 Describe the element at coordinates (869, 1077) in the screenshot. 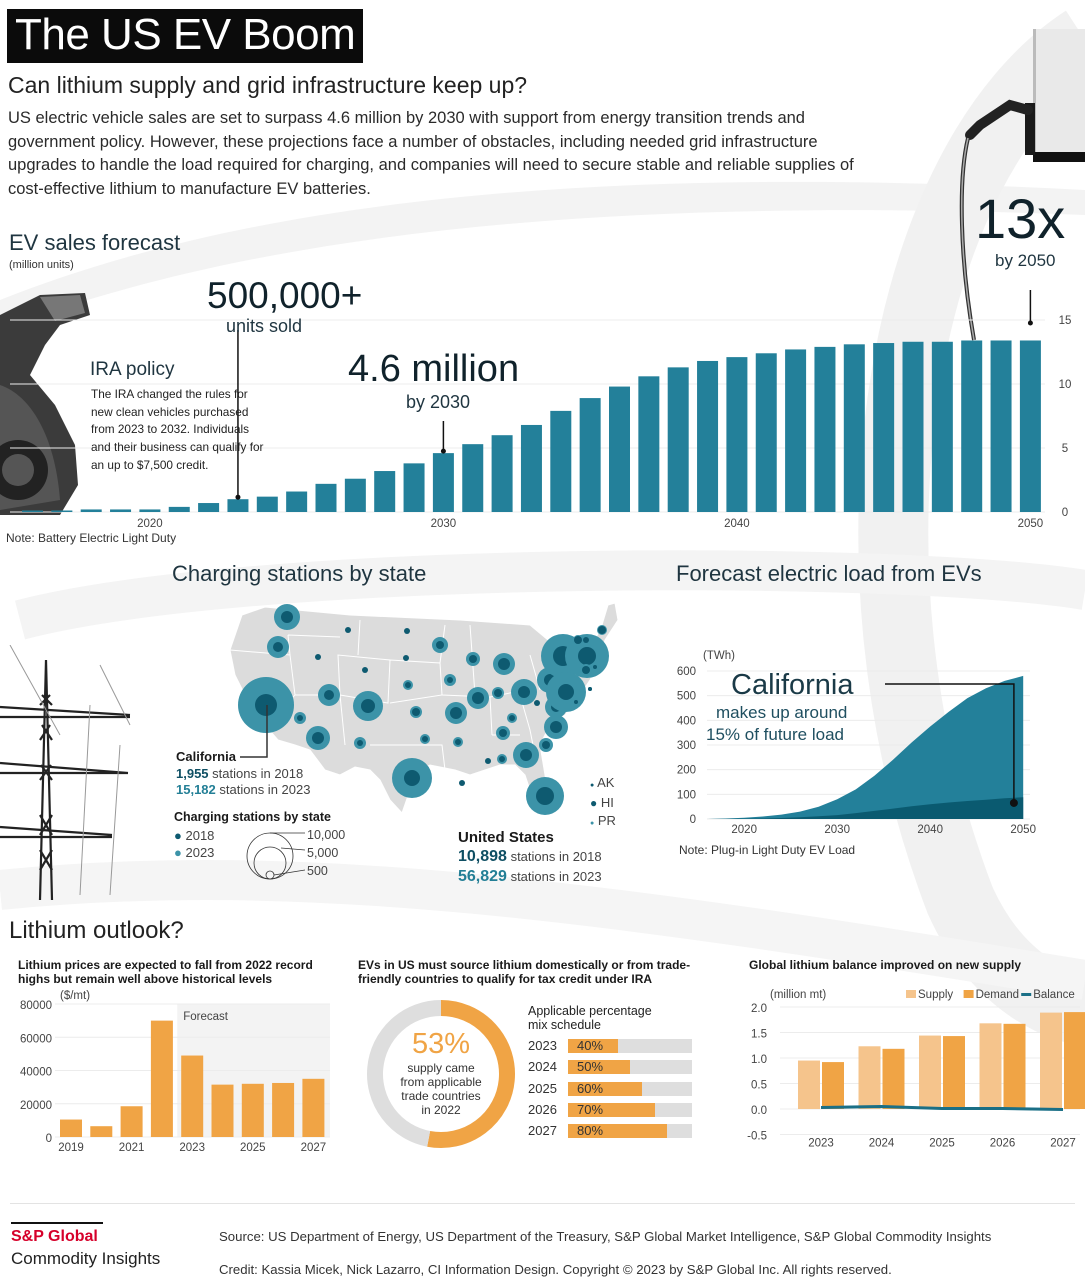

I see `supply-bar-2024` at that location.